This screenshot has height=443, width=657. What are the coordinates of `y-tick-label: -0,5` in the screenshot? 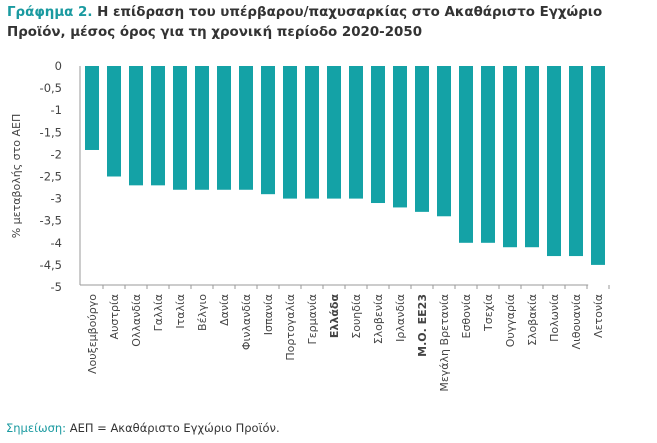 It's located at (51, 88).